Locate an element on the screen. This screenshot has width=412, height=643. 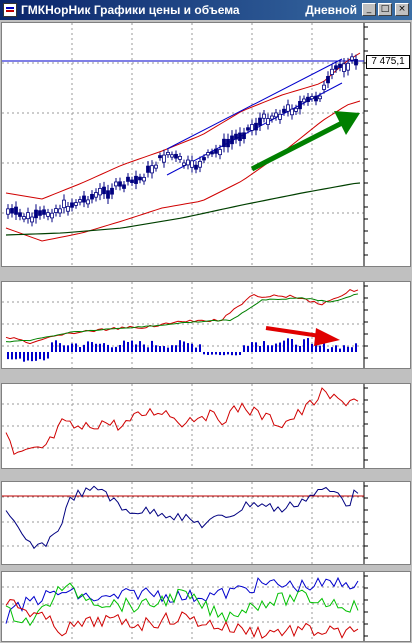
macd-pane is located at coordinates (206, 325).